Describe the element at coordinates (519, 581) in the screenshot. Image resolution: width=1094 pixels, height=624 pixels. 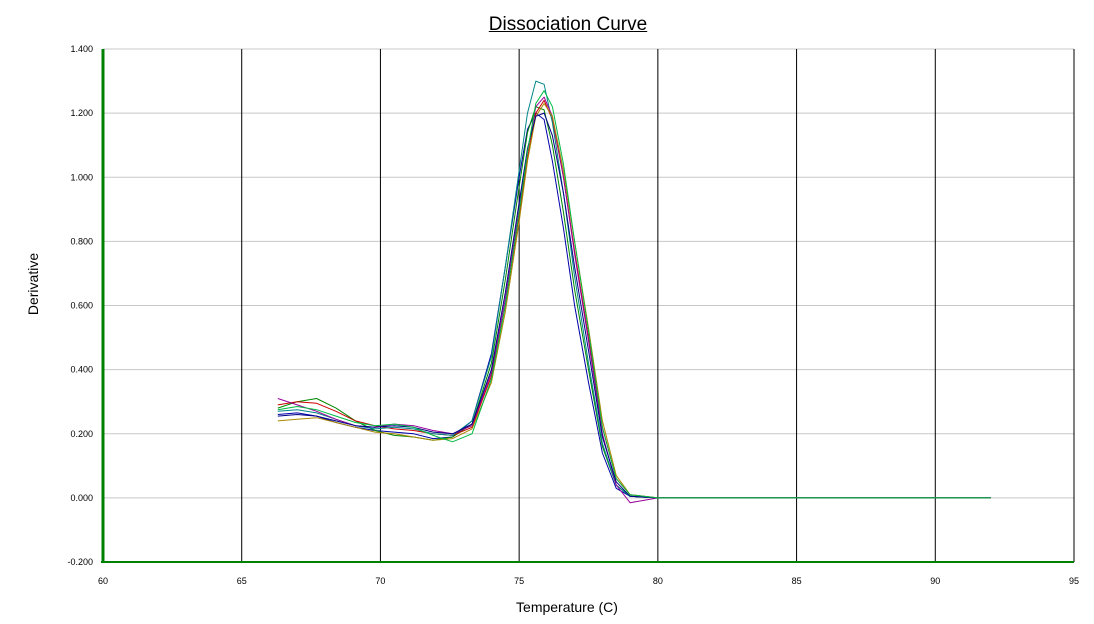
I see `x-tick-label: 75` at that location.